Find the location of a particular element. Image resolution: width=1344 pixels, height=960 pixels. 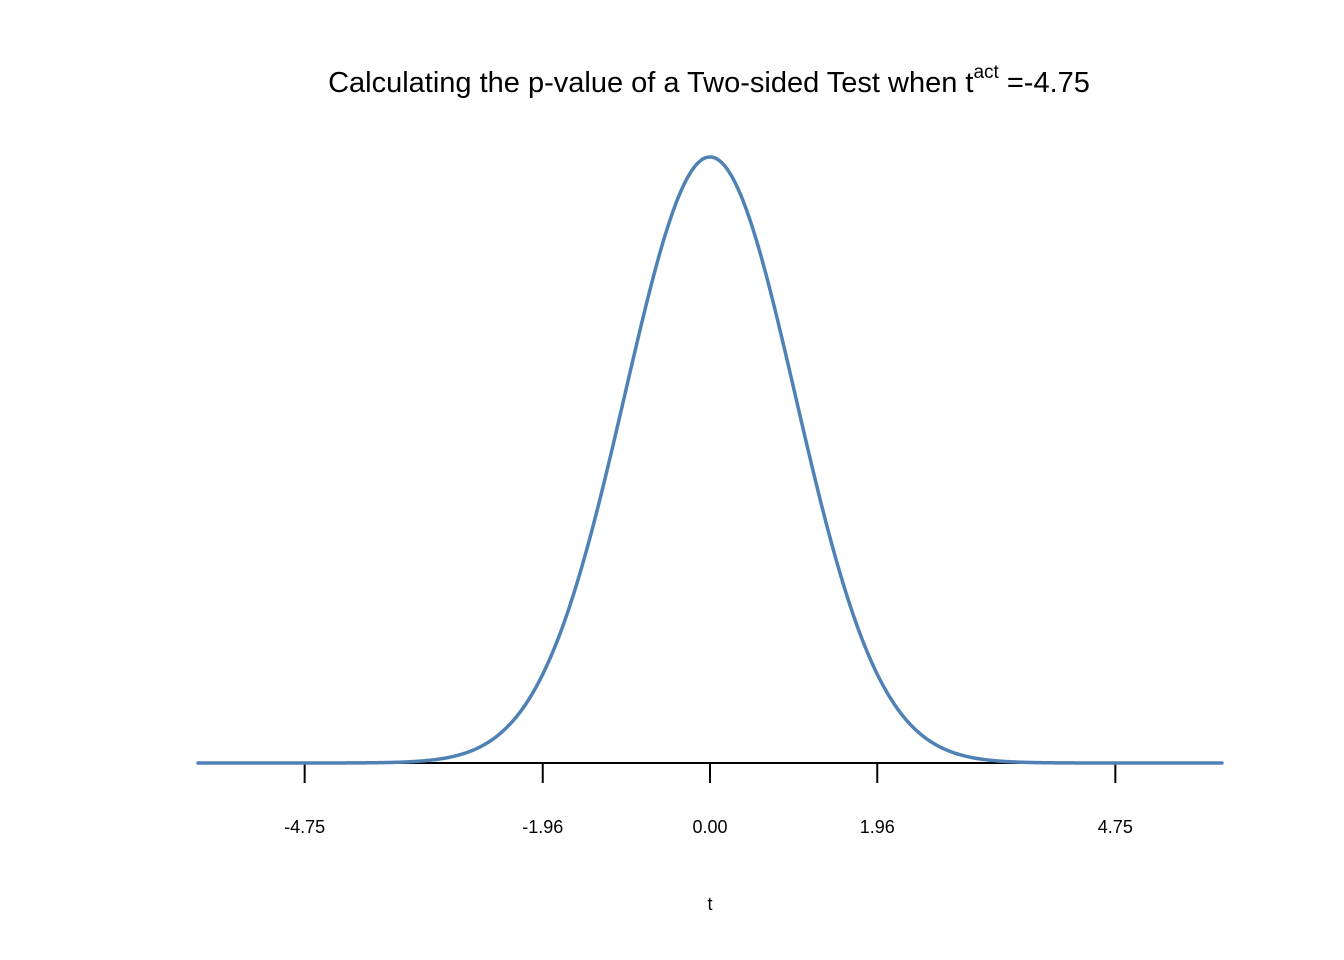

x-tick-label: -4.75 is located at coordinates (304, 827).